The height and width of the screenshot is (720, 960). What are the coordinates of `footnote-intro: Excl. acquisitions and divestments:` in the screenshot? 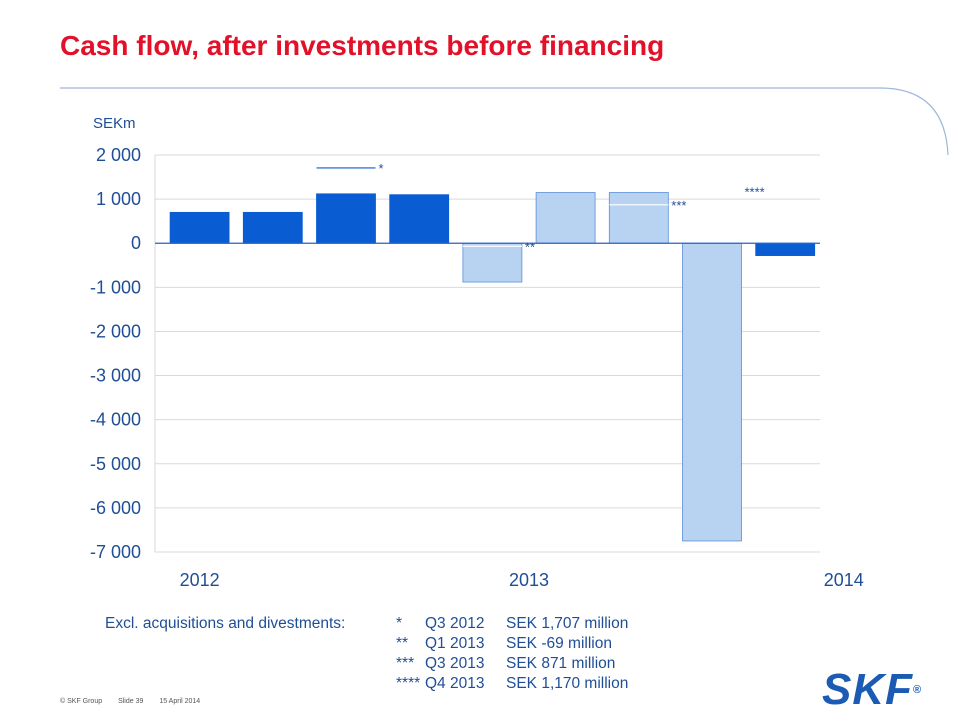 It's located at (225, 623).